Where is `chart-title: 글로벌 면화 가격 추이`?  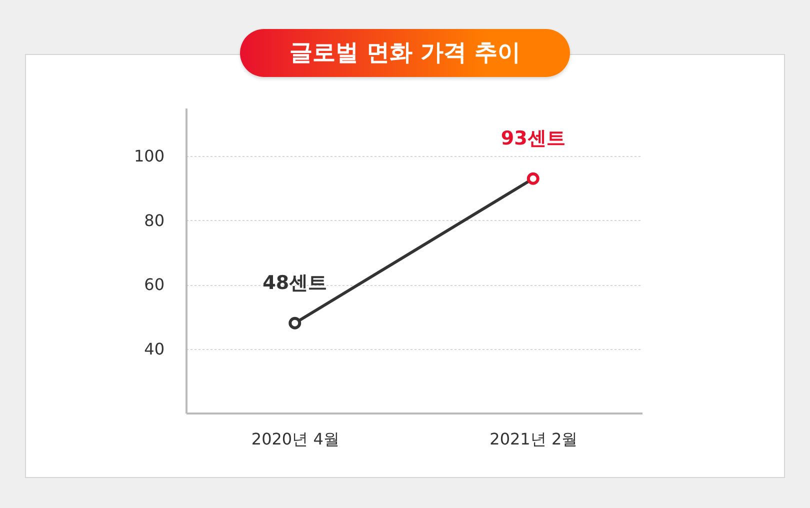 chart-title: 글로벌 면화 가격 추이 is located at coordinates (405, 53).